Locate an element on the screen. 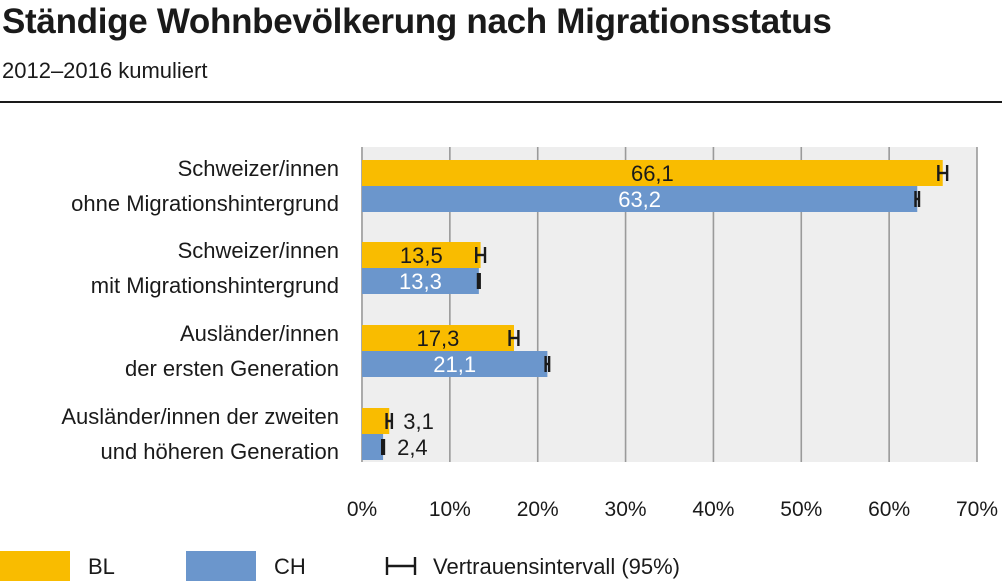 The height and width of the screenshot is (585, 1004). x-tick-label: 70% is located at coordinates (977, 509).